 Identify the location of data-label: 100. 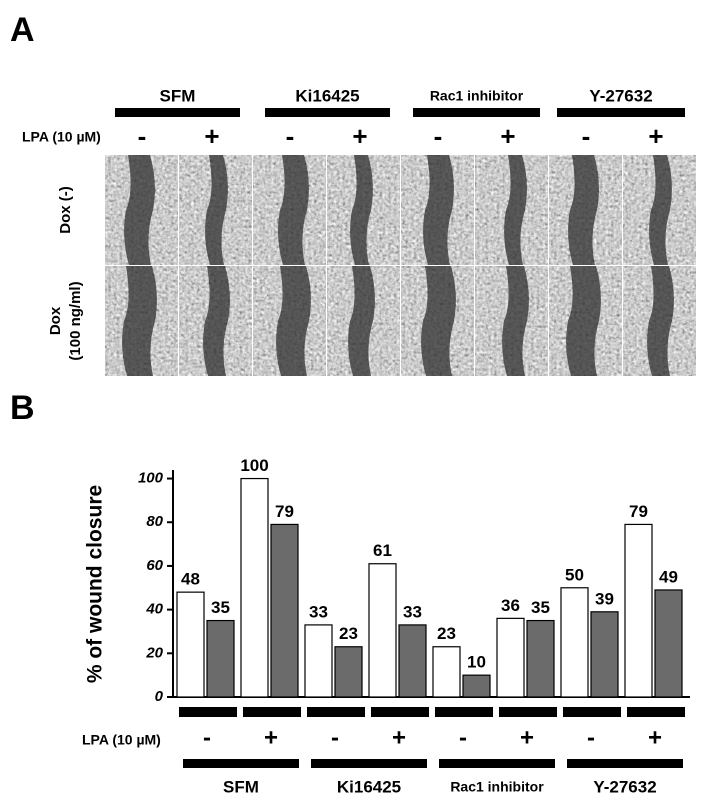
(254, 465).